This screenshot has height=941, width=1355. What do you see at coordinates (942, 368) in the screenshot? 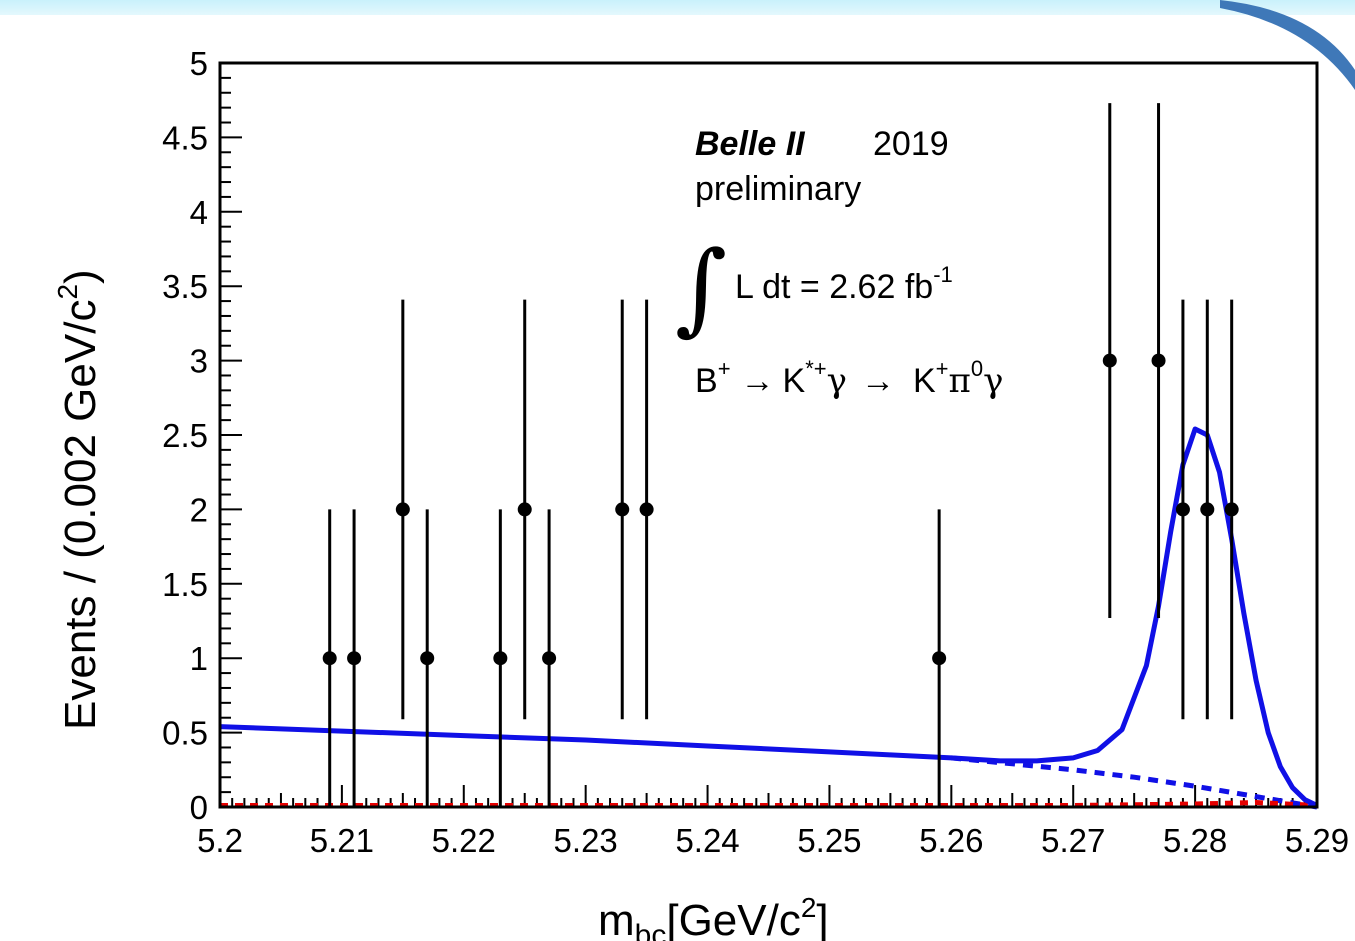
I see `decay-k-sup: +` at bounding box center [942, 368].